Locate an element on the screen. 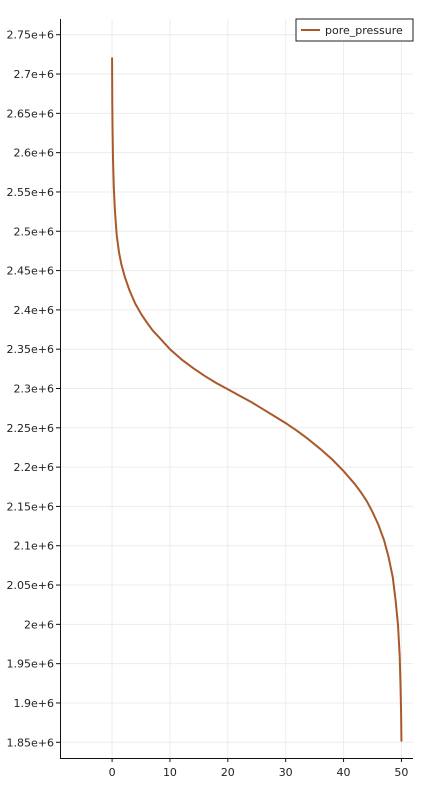  legend-box is located at coordinates (354, 30).